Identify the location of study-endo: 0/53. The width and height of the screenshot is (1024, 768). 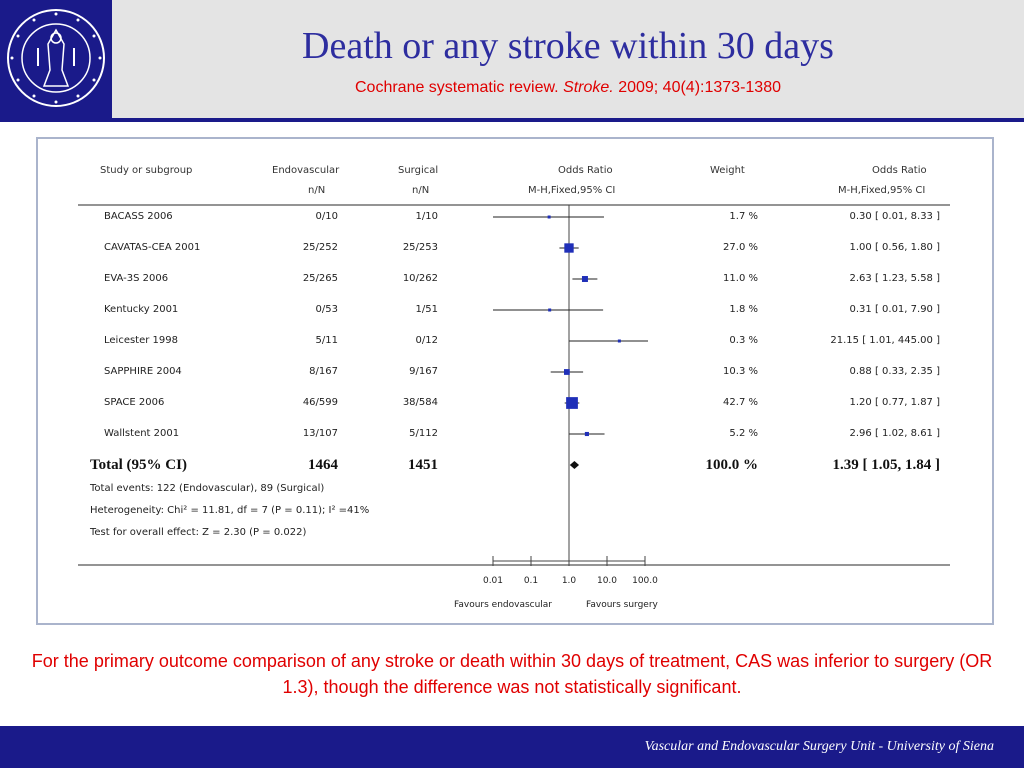
(326, 309).